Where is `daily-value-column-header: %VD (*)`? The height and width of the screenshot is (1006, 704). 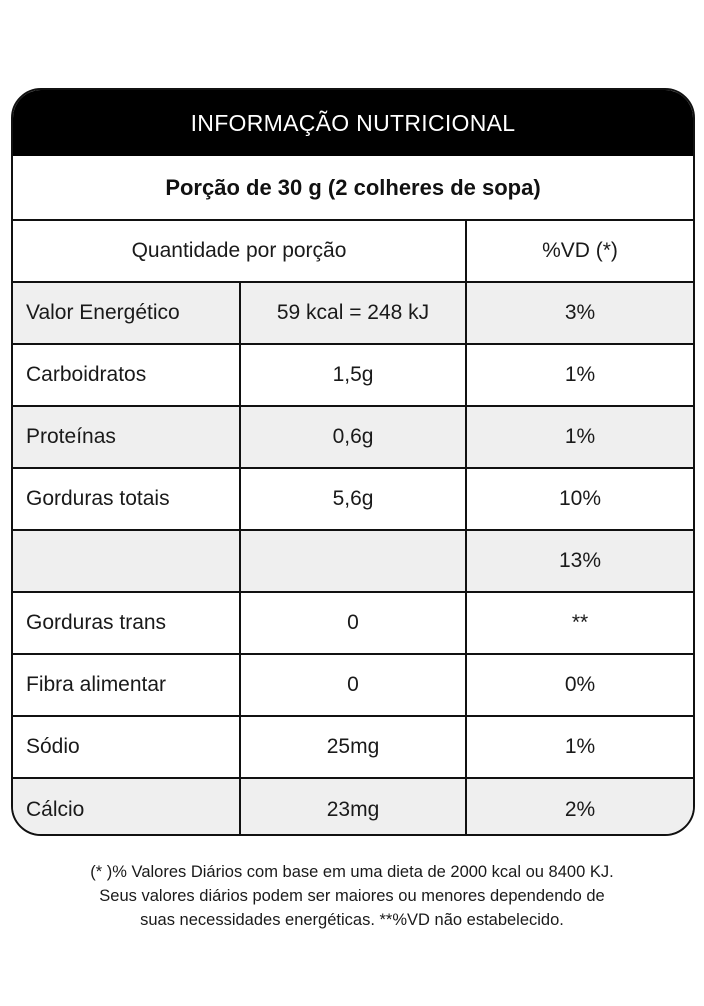
daily-value-column-header: %VD (*) is located at coordinates (580, 250).